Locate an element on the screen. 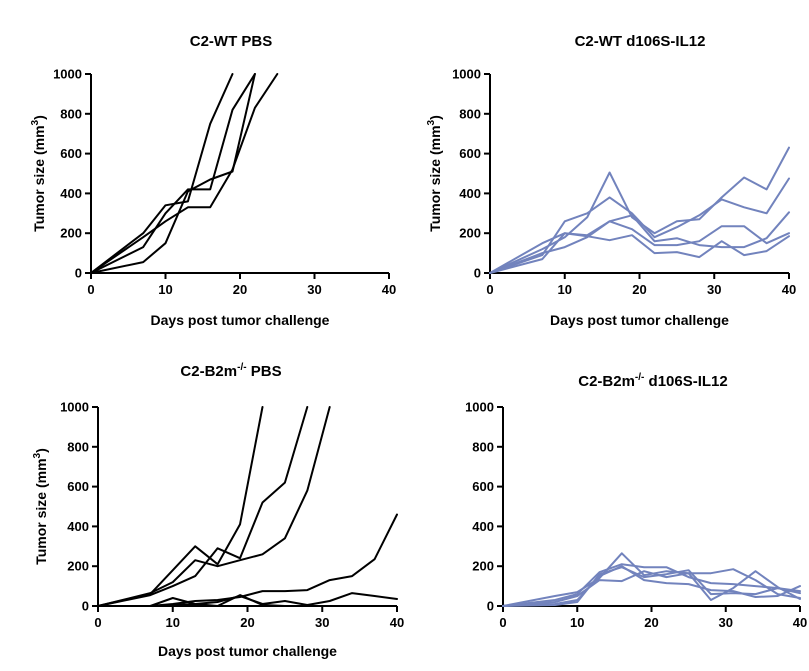 The image size is (809, 671). chart-title: C2-WT PBS is located at coordinates (231, 41).